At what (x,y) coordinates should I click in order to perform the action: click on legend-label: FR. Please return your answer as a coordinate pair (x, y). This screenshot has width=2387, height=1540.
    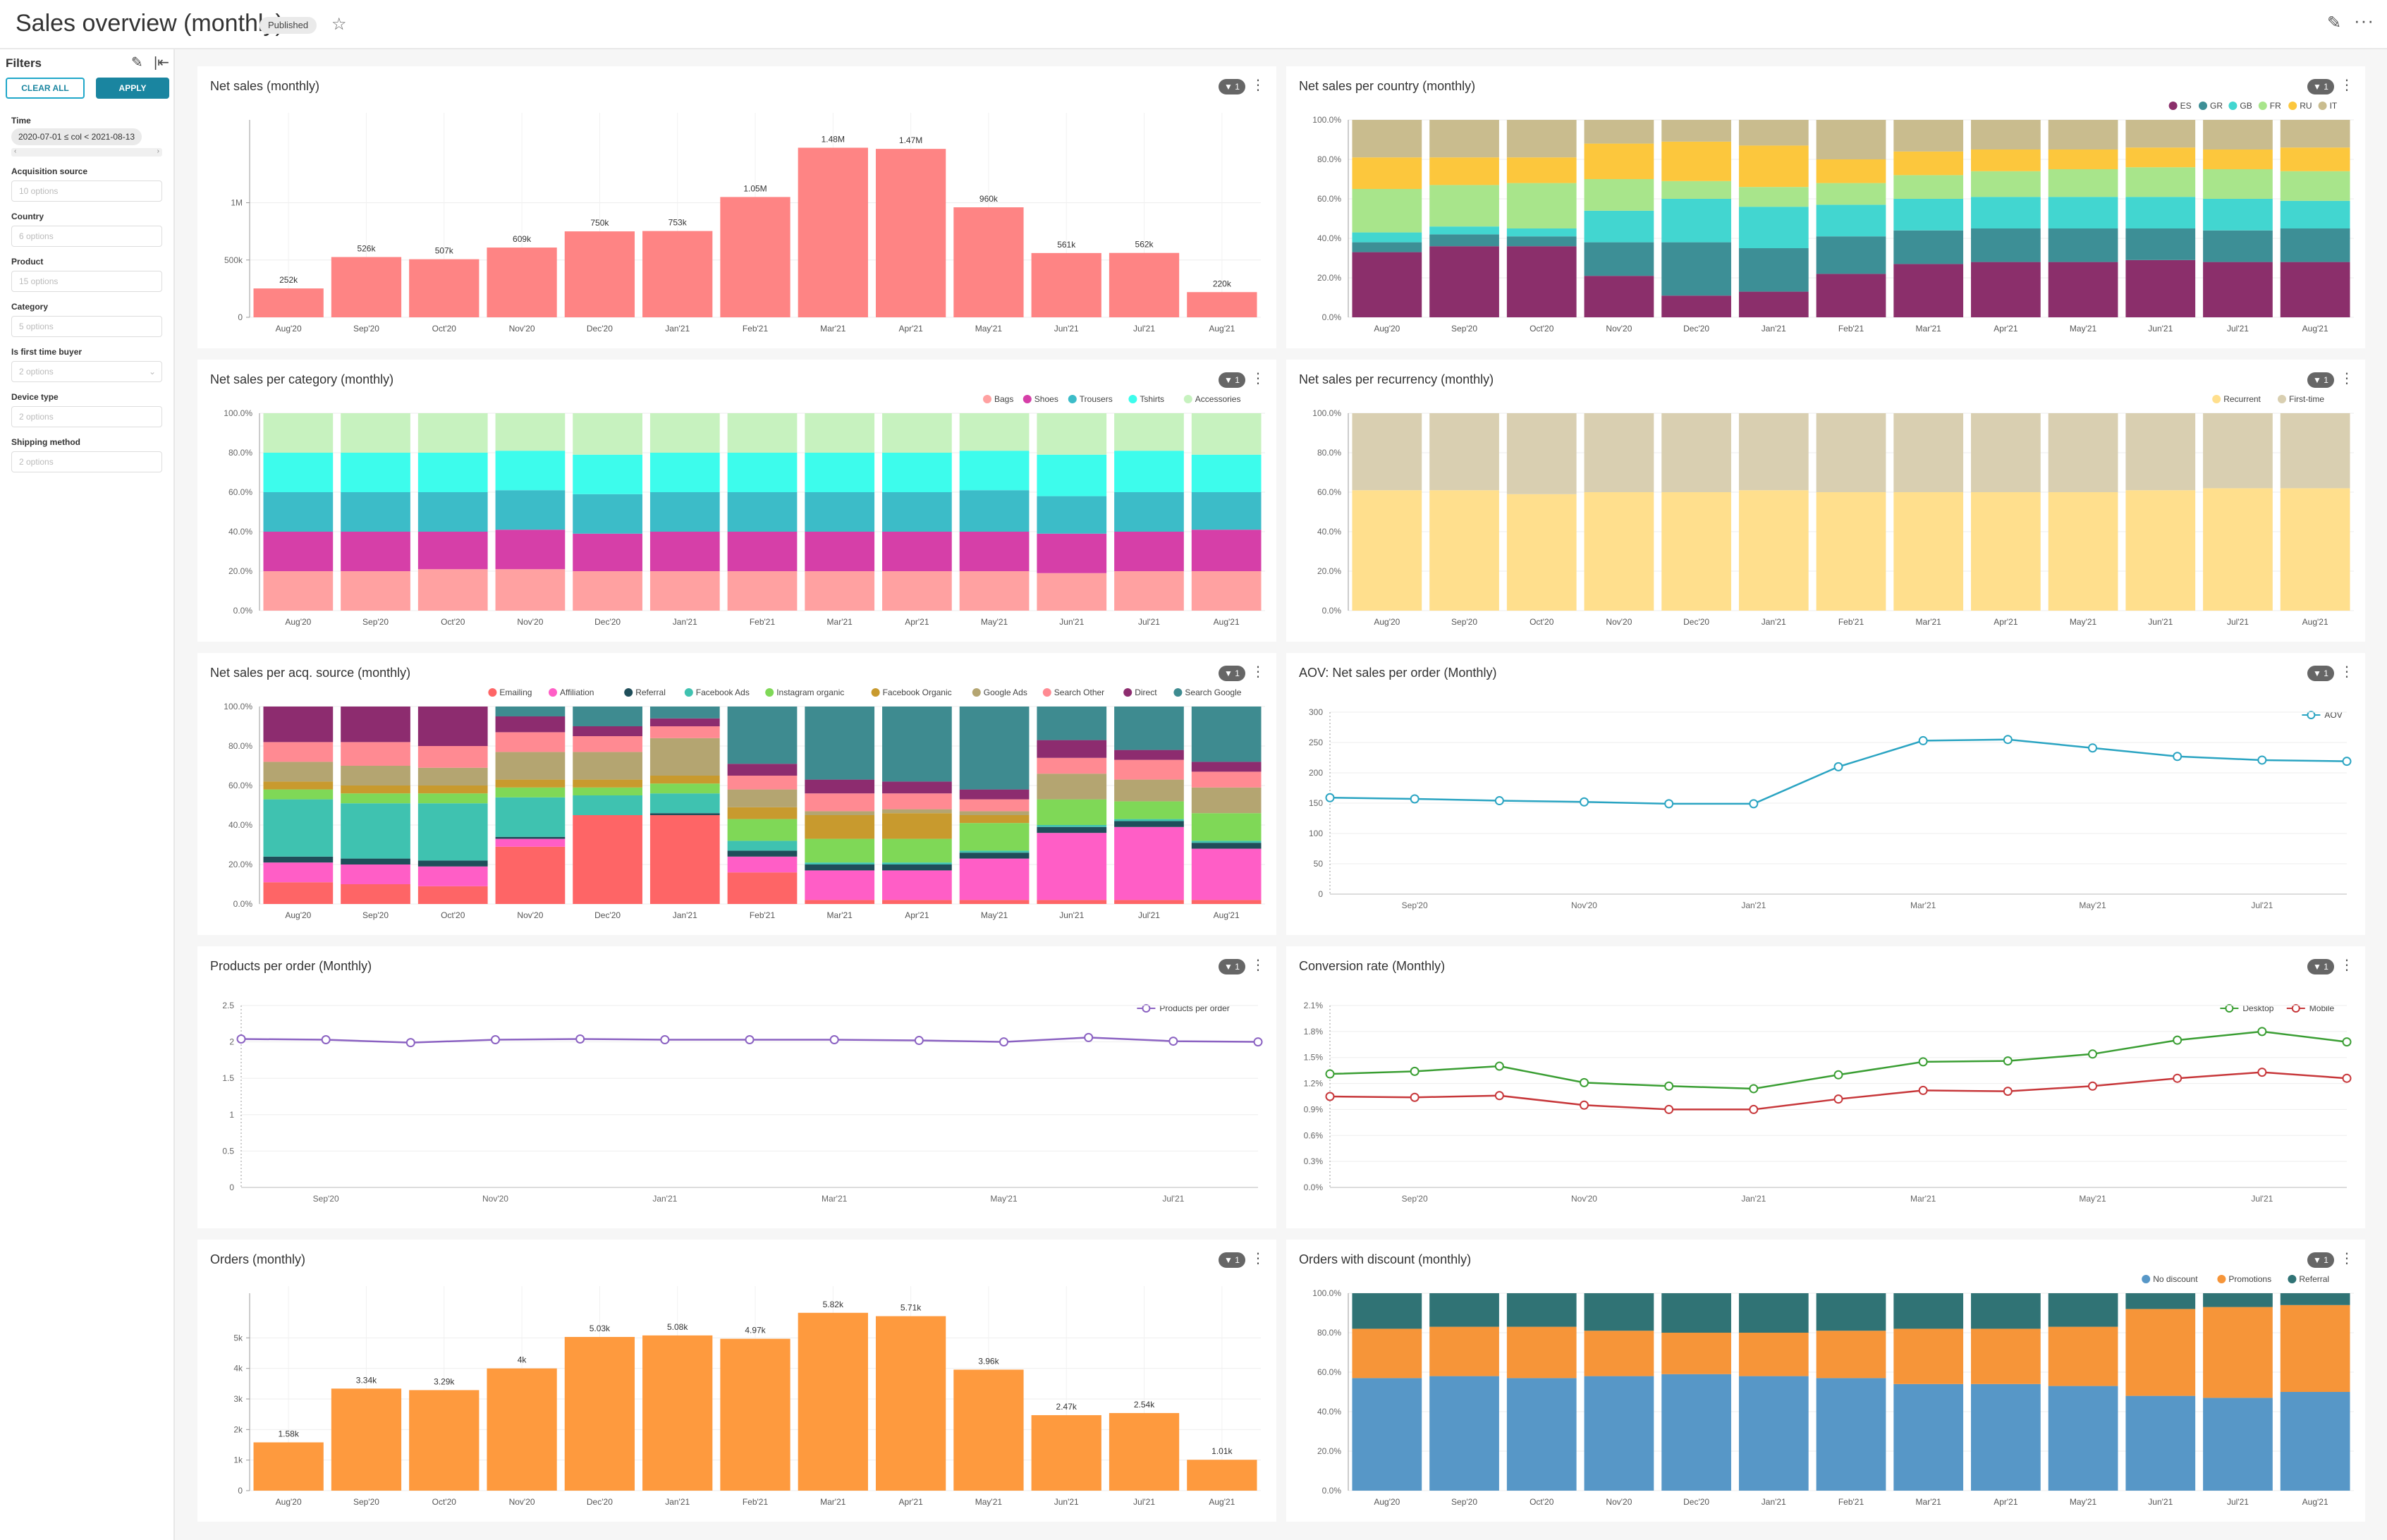
    Looking at the image, I should click on (2275, 106).